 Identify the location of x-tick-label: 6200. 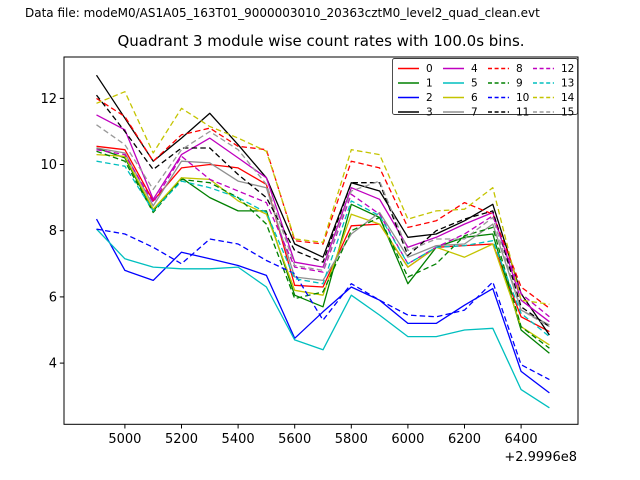
(464, 439).